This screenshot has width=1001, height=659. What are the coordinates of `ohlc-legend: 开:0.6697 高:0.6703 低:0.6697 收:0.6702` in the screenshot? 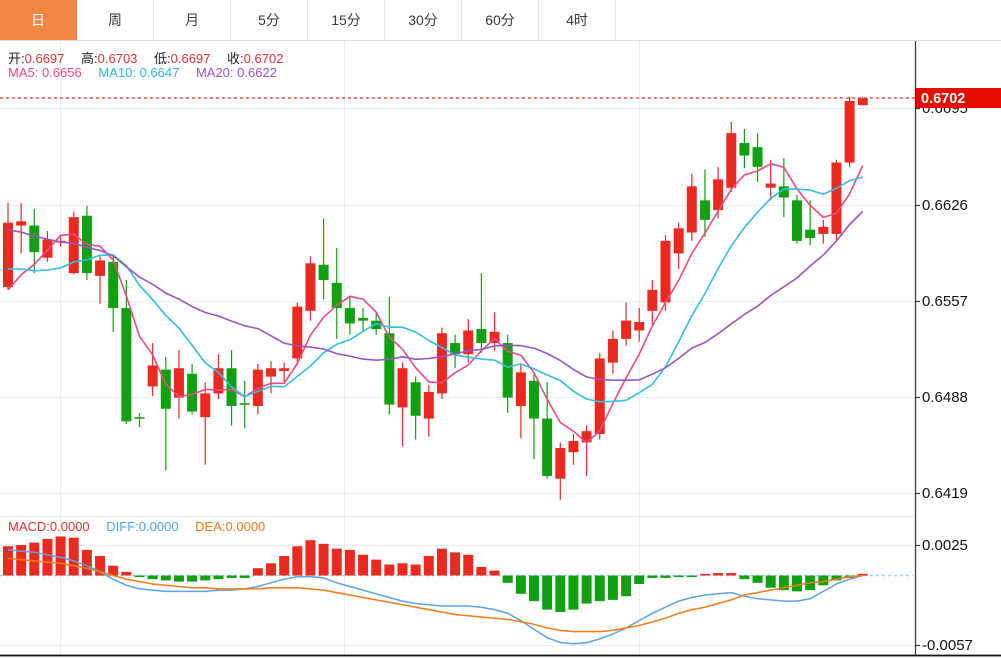 It's located at (152, 57).